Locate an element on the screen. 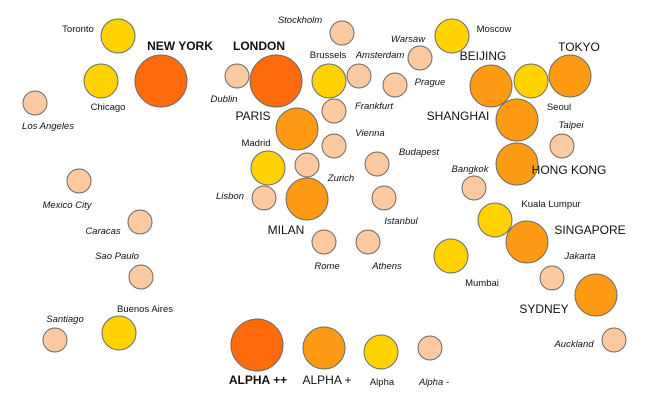 Image resolution: width=646 pixels, height=408 pixels. city-circle-zurich is located at coordinates (307, 165).